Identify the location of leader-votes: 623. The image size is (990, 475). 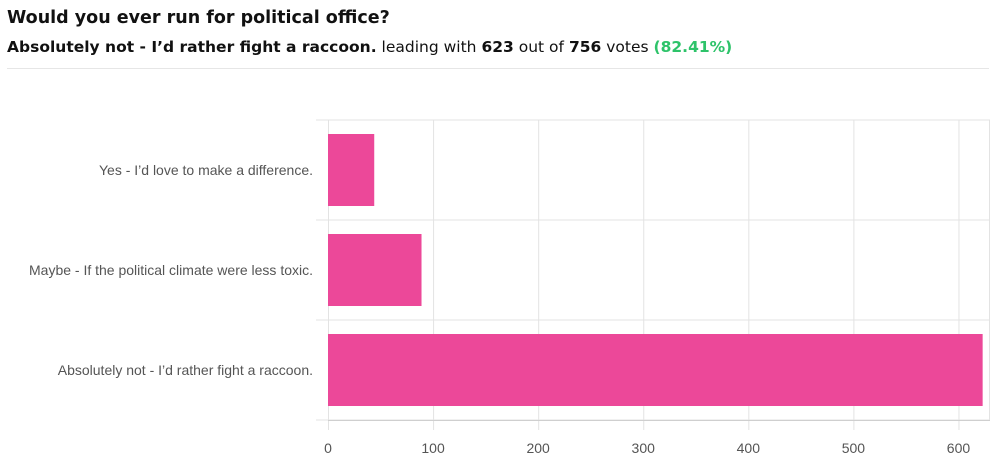
(497, 47).